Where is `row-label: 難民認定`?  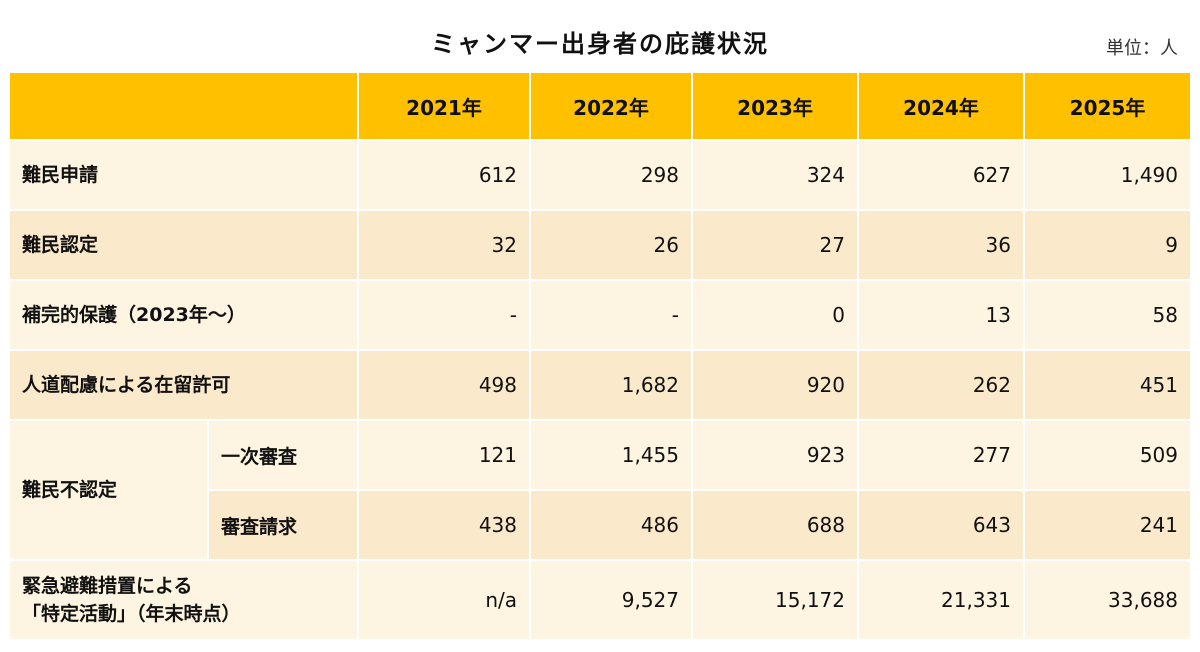 row-label: 難民認定 is located at coordinates (184, 246).